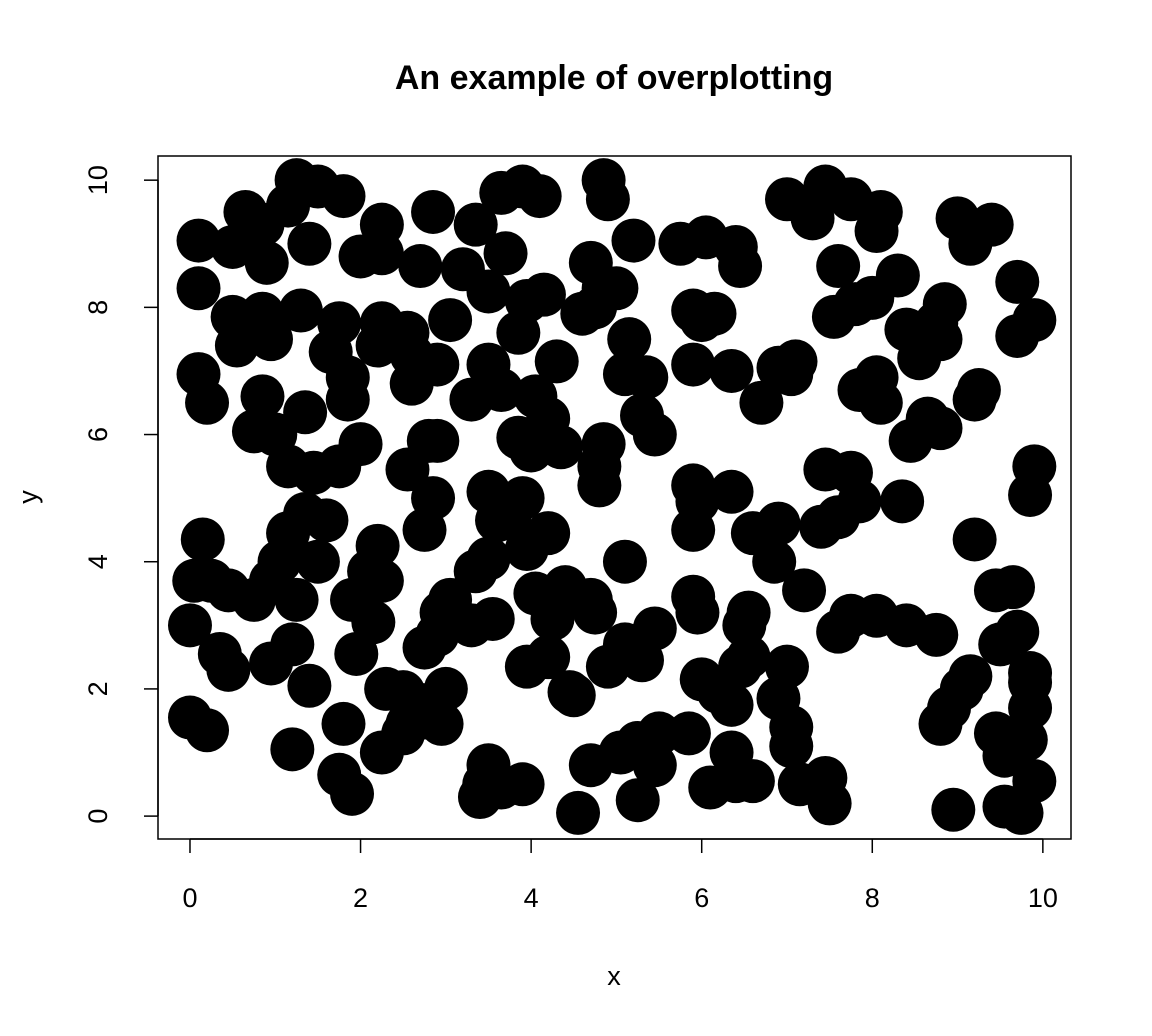 The image size is (1152, 1036). What do you see at coordinates (360, 898) in the screenshot?
I see `x-tick-label: 2` at bounding box center [360, 898].